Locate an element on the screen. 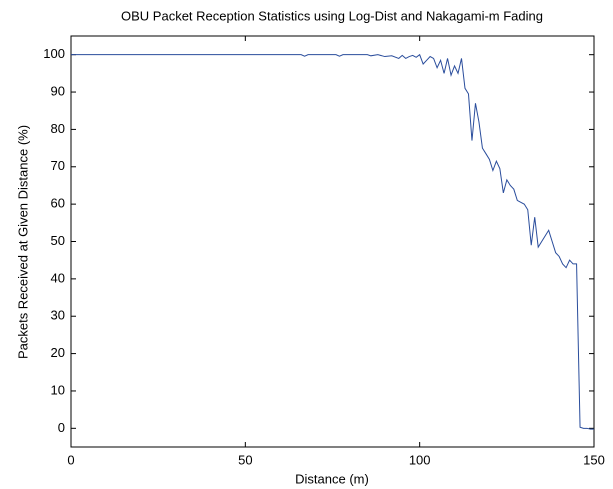  y-axis-label: Packets Received at Given Distance (%) is located at coordinates (22, 242).